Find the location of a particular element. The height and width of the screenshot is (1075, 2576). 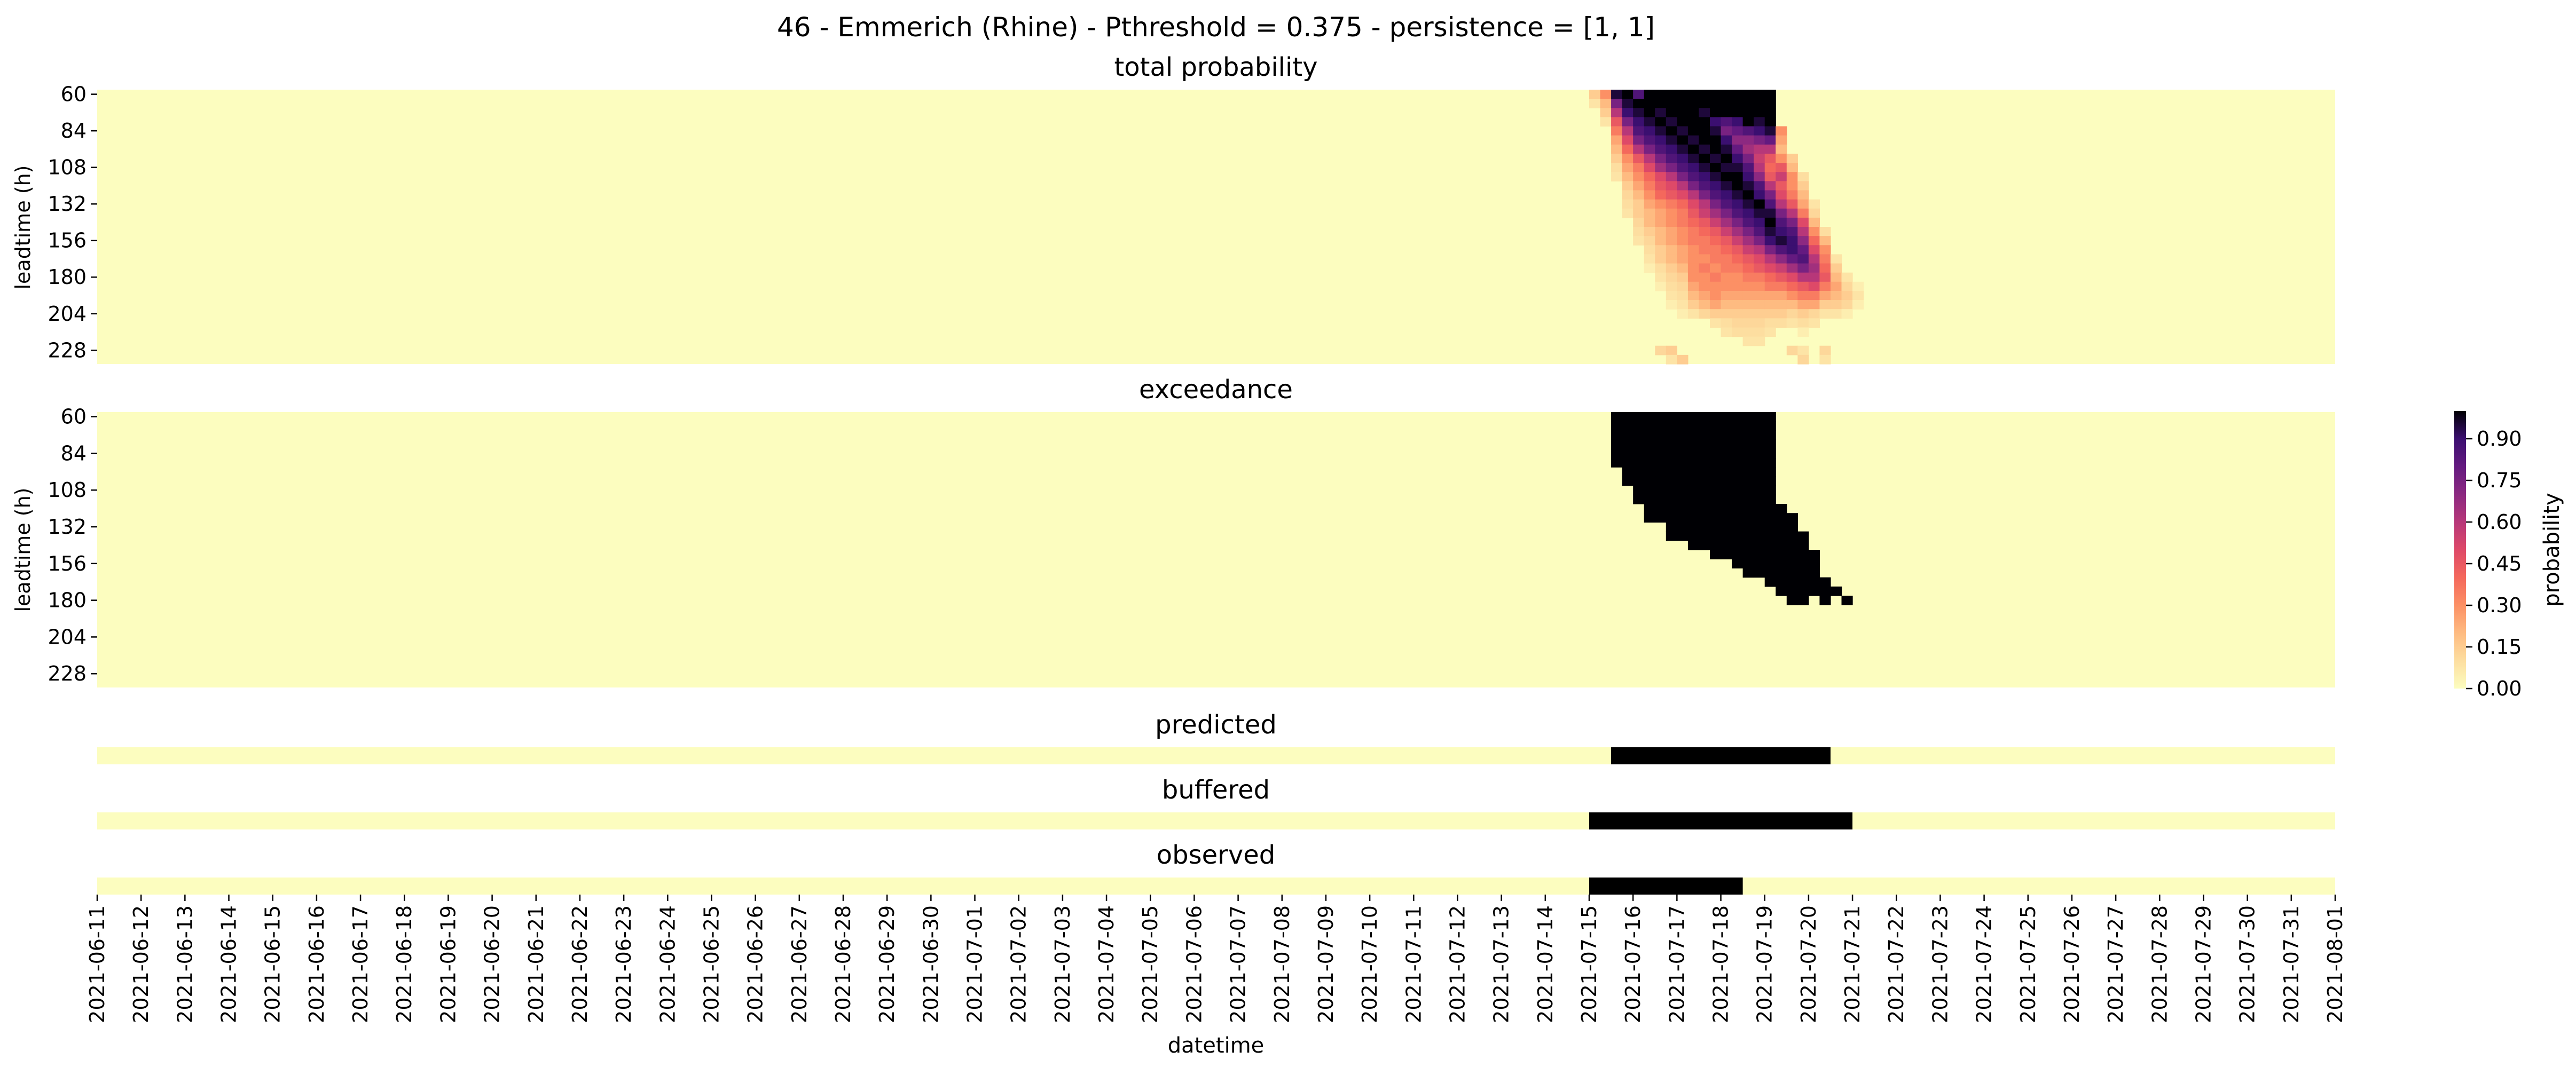

x-tick-label: 2021-07-05 is located at coordinates (1150, 964).